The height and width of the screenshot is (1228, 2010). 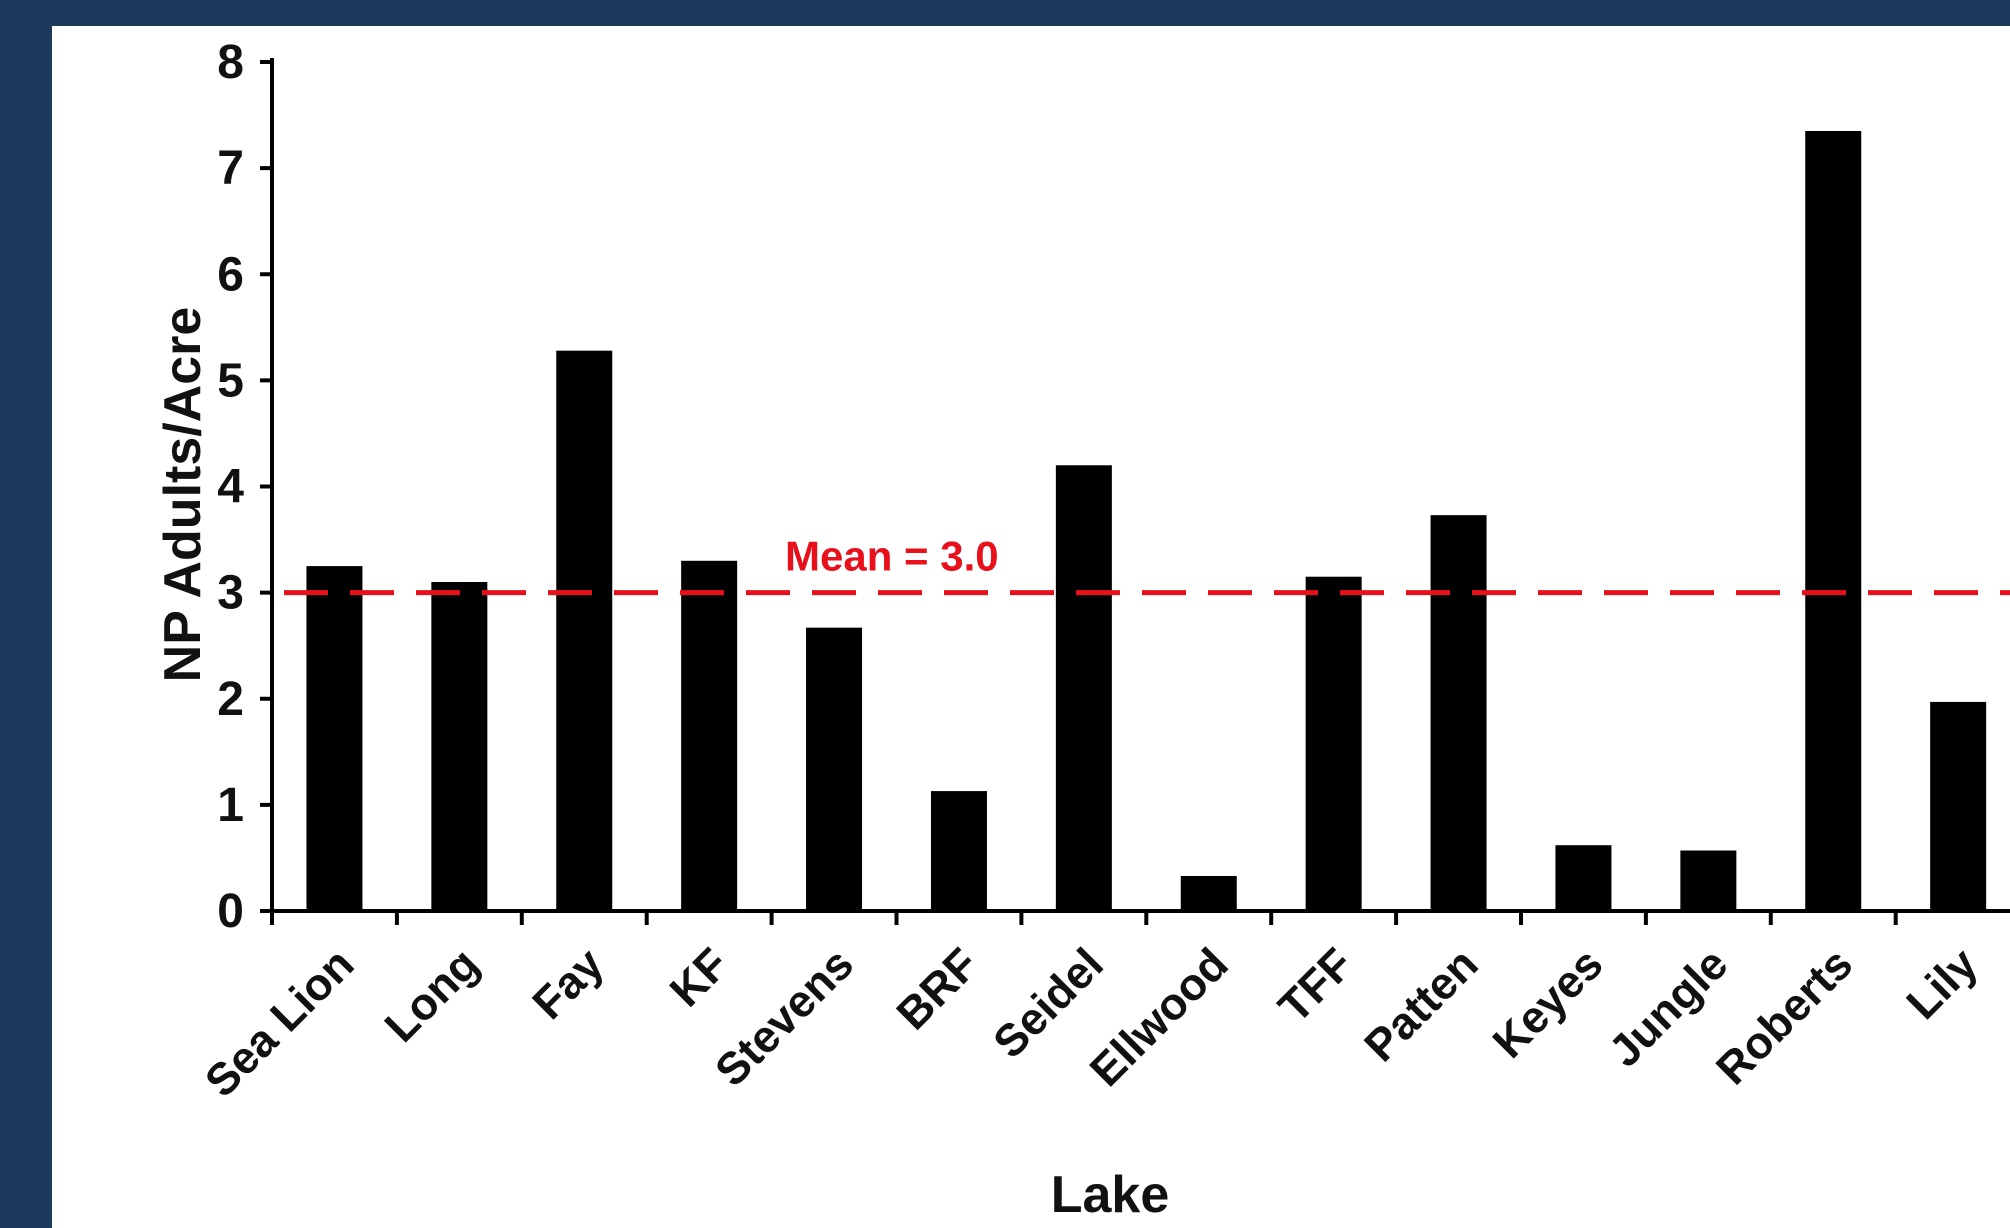 What do you see at coordinates (230, 168) in the screenshot?
I see `y-tick-label-7: 7` at bounding box center [230, 168].